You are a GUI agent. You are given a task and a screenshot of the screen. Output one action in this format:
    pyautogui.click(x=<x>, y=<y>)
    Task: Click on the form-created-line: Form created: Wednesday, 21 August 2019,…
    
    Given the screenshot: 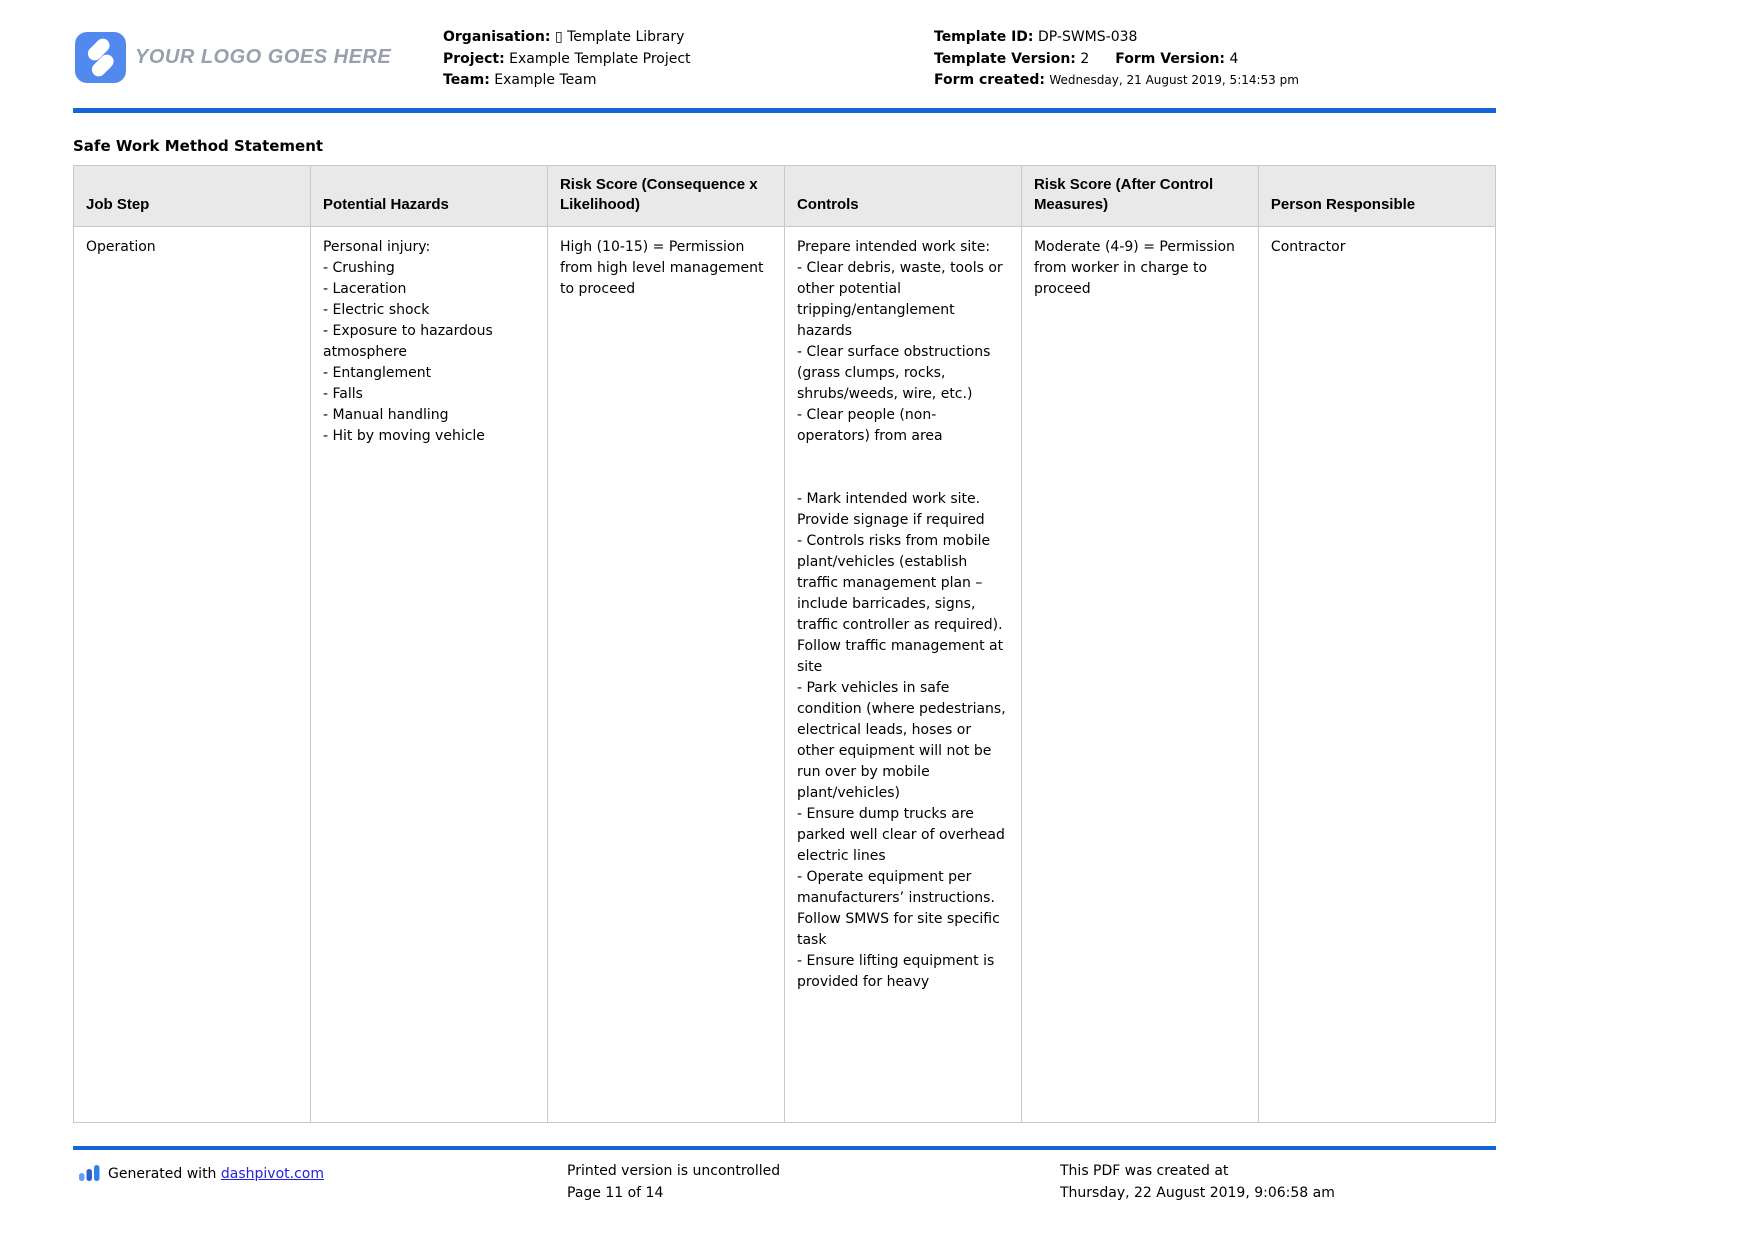 What is the action you would take?
    pyautogui.click(x=1116, y=81)
    